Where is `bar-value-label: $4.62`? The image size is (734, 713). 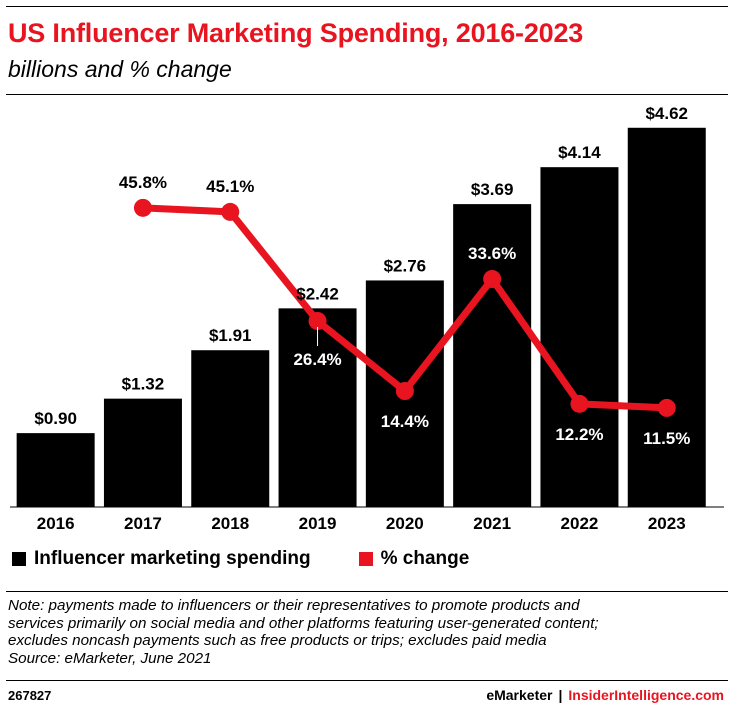 bar-value-label: $4.62 is located at coordinates (666, 113).